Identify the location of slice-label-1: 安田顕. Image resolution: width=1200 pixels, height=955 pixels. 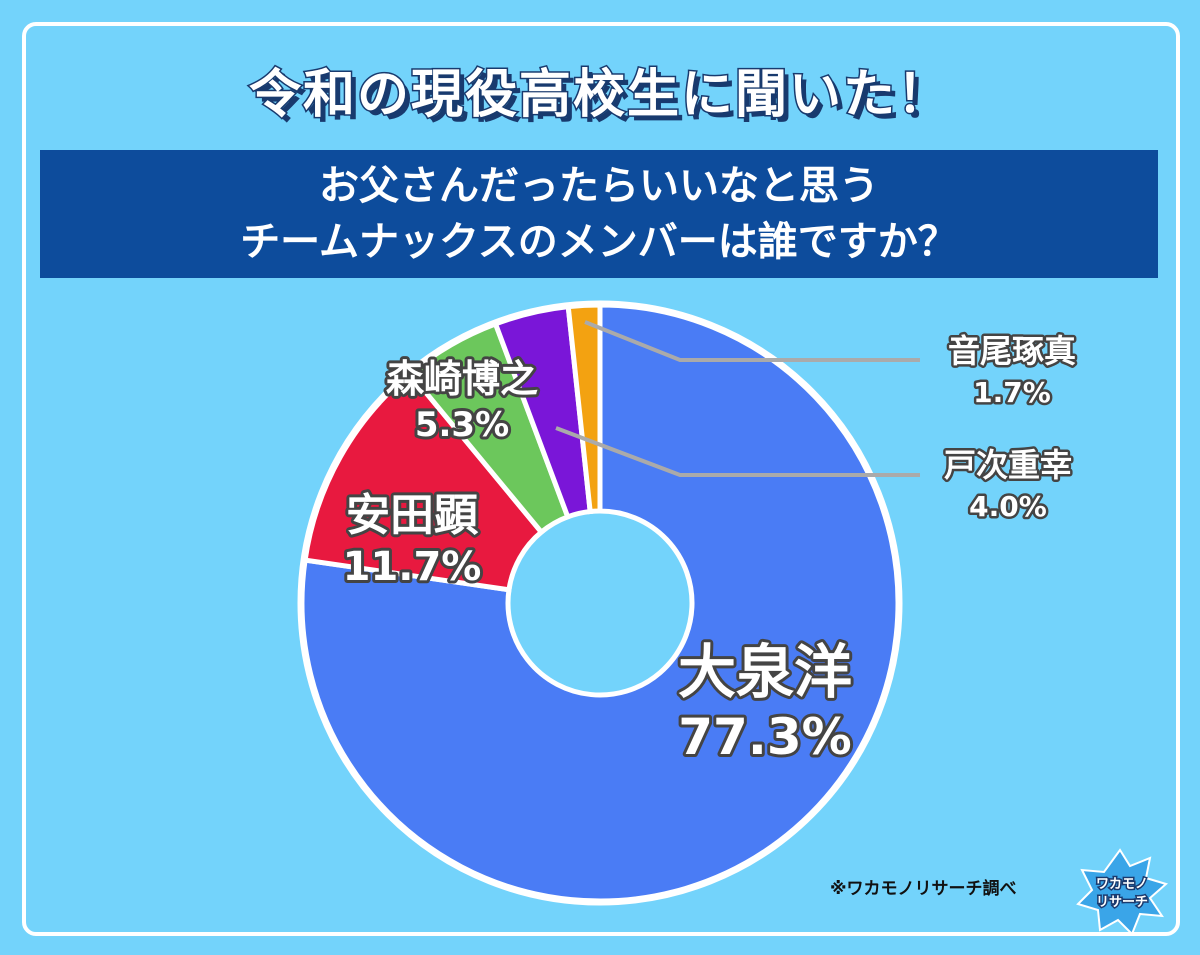
(412, 515).